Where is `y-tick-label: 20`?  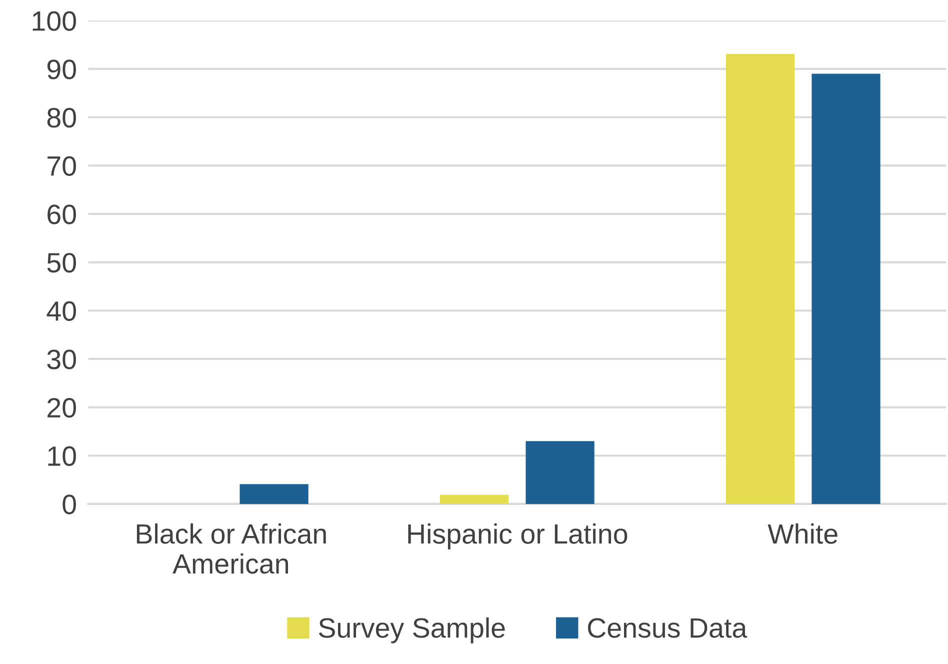 y-tick-label: 20 is located at coordinates (62, 408).